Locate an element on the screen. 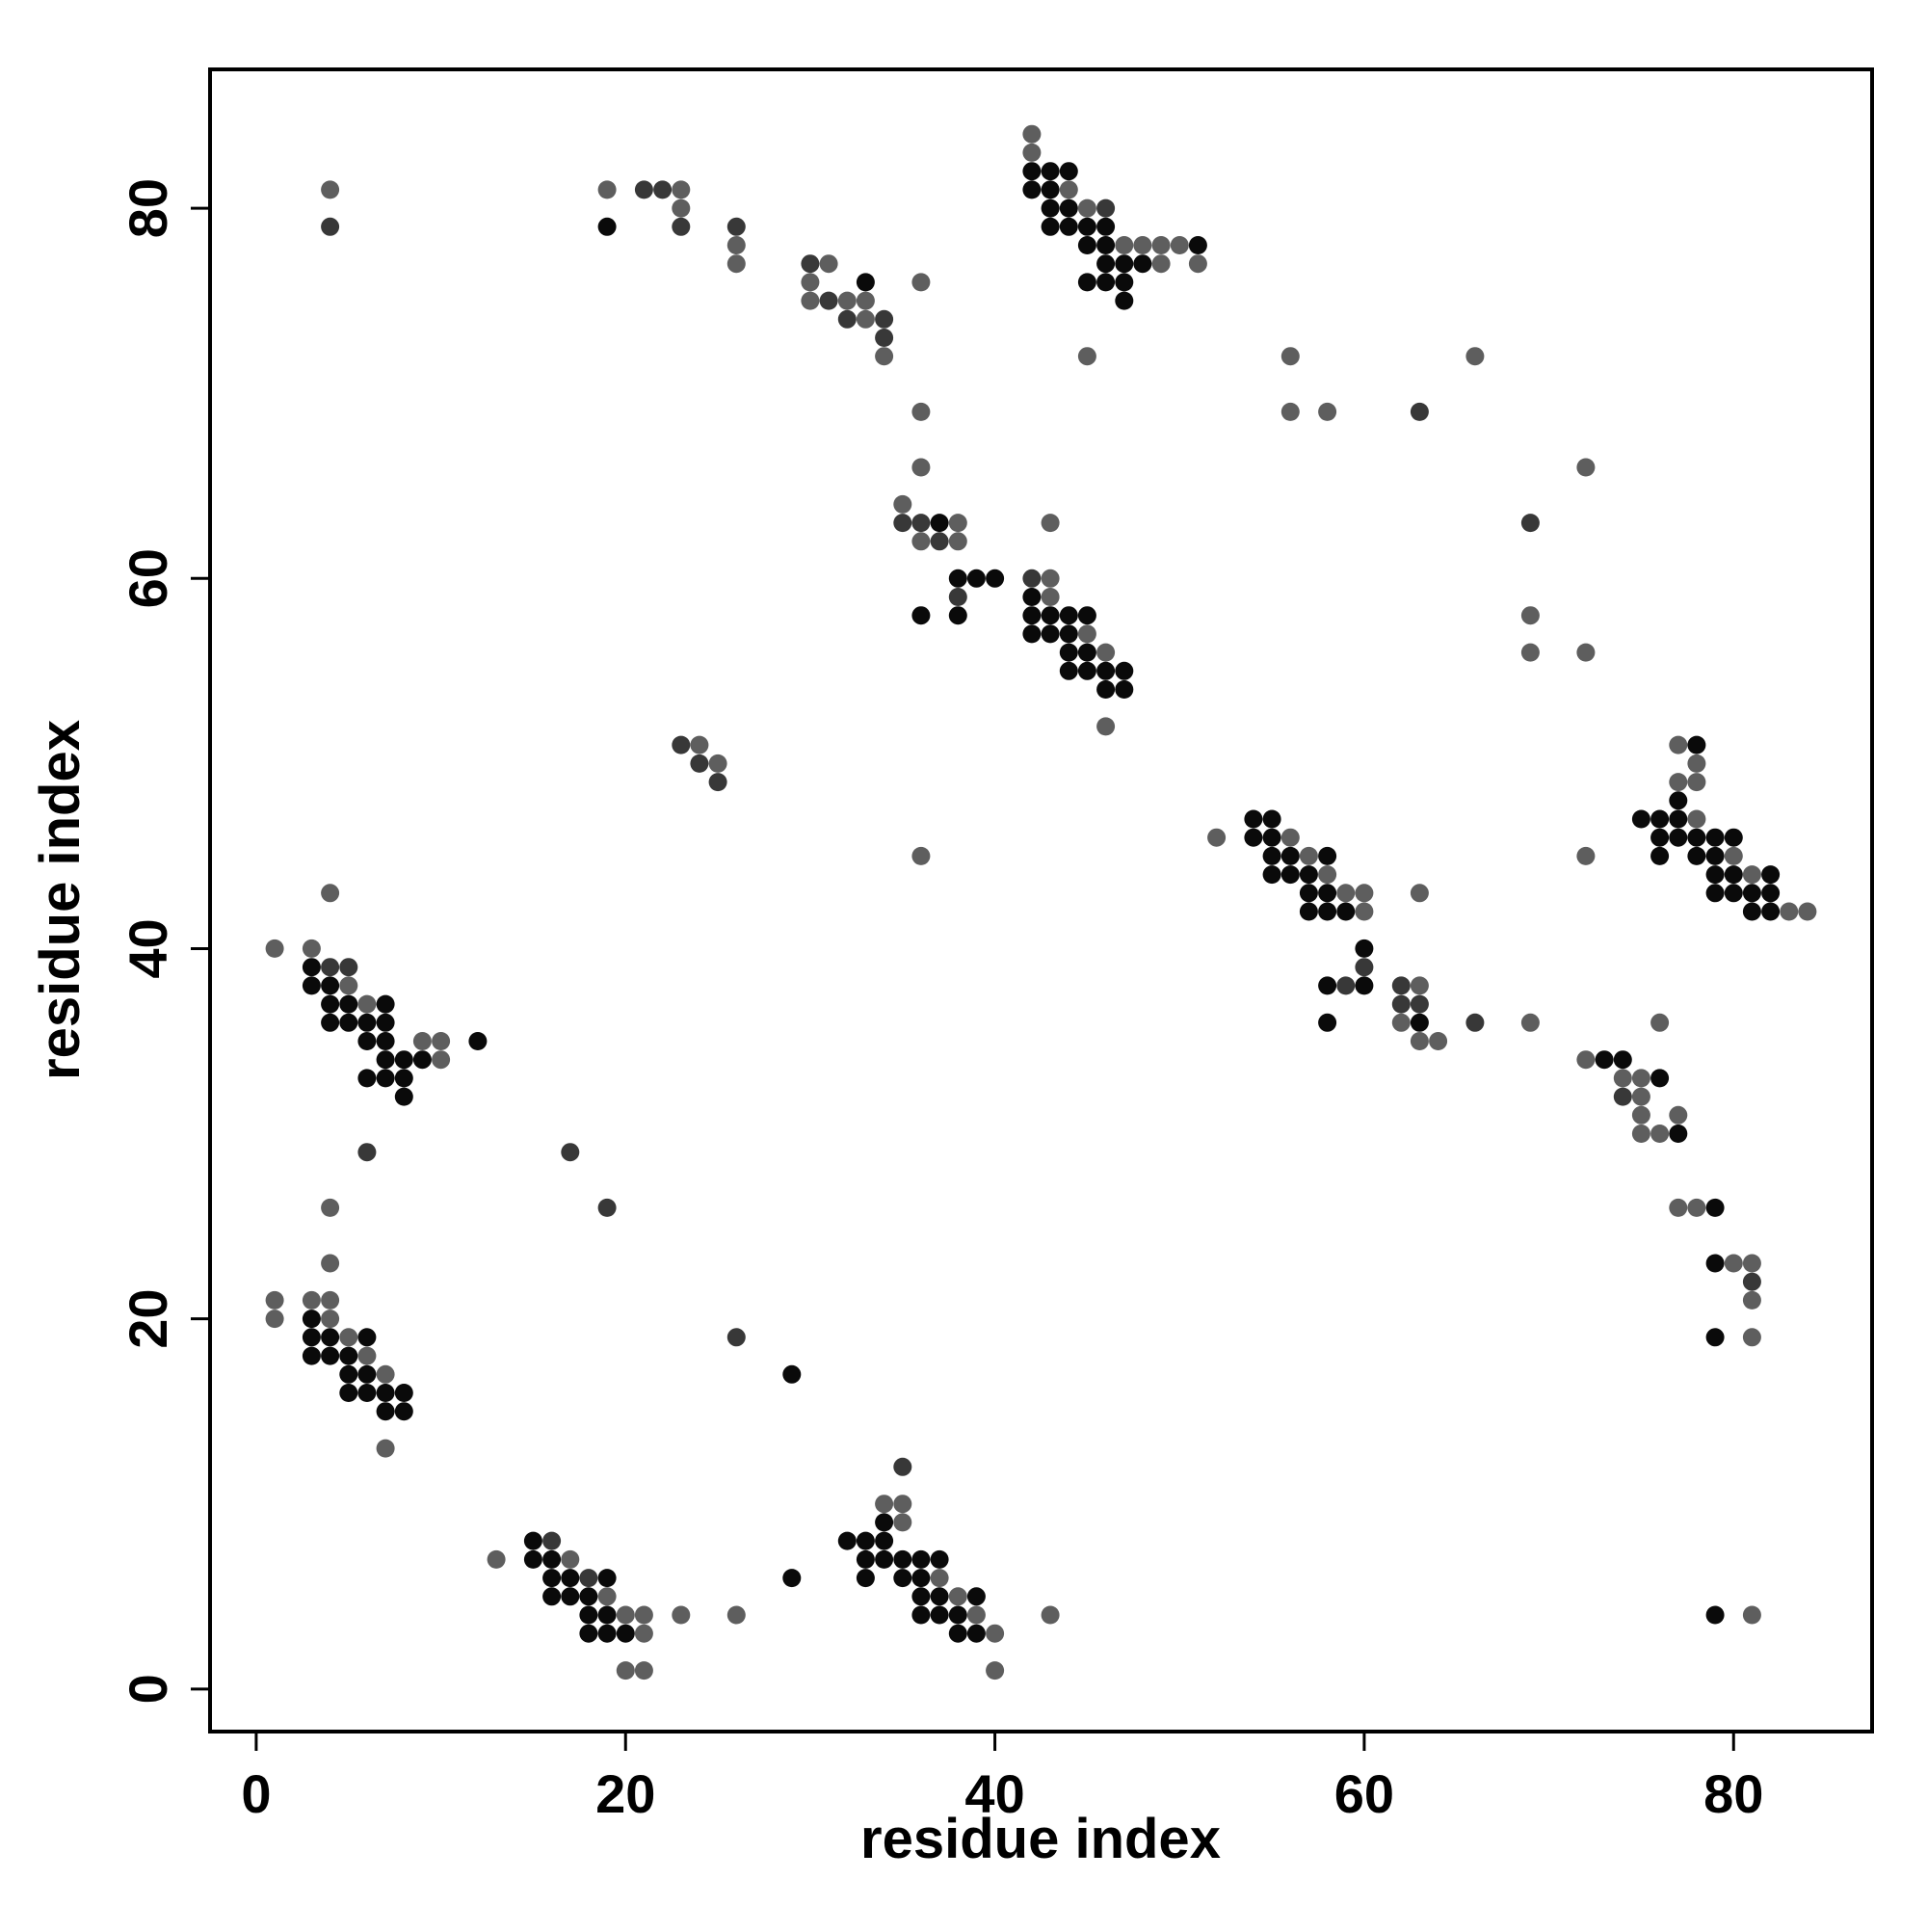  x-tick-label: 40 is located at coordinates (994, 1793).